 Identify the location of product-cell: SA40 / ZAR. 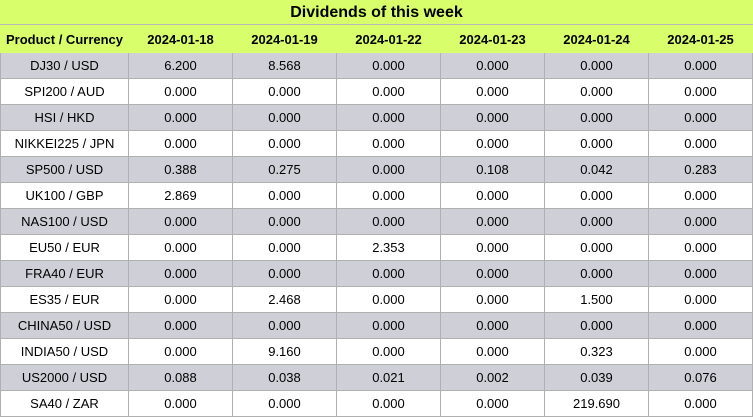
(64, 403).